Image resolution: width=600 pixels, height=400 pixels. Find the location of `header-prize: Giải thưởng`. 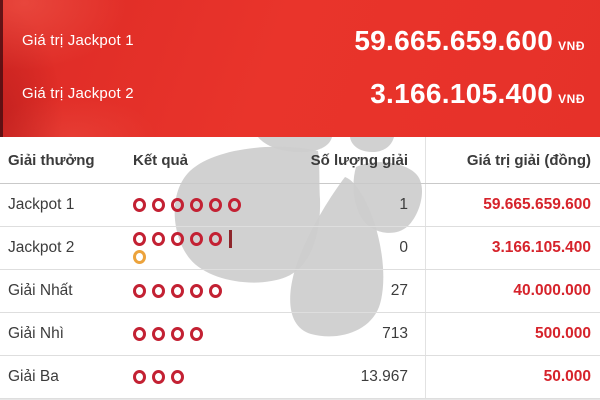

header-prize: Giải thưởng is located at coordinates (51, 160).